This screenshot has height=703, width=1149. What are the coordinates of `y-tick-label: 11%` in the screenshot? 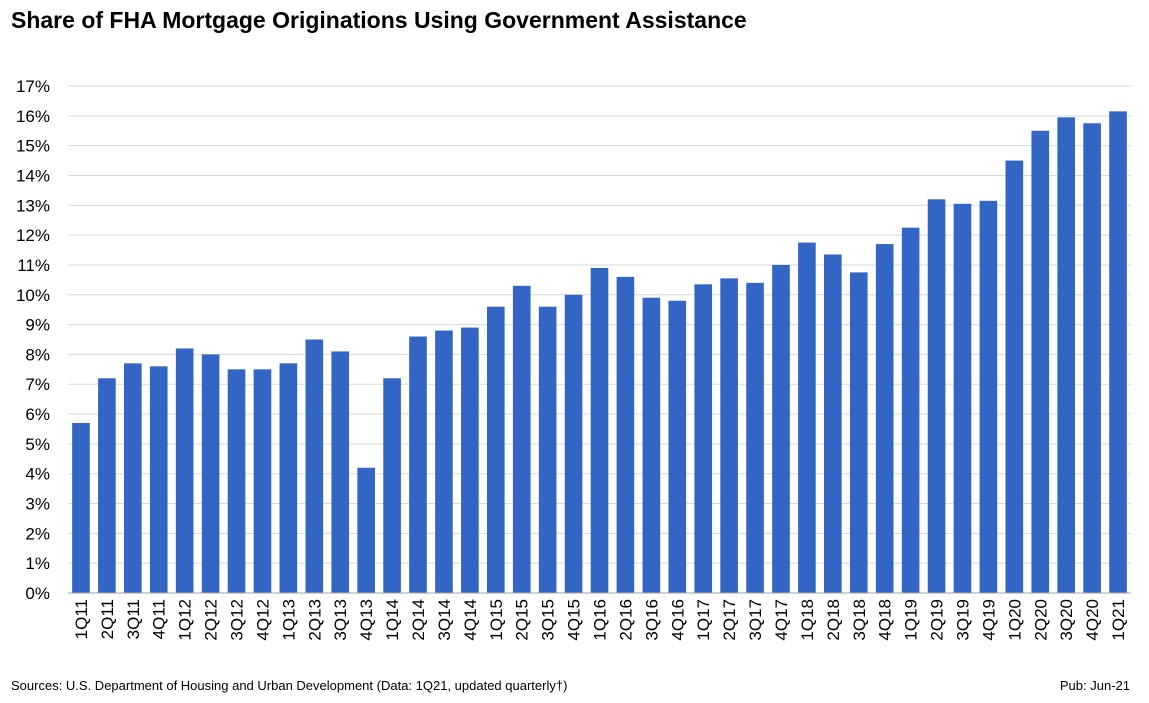 It's located at (33, 265).